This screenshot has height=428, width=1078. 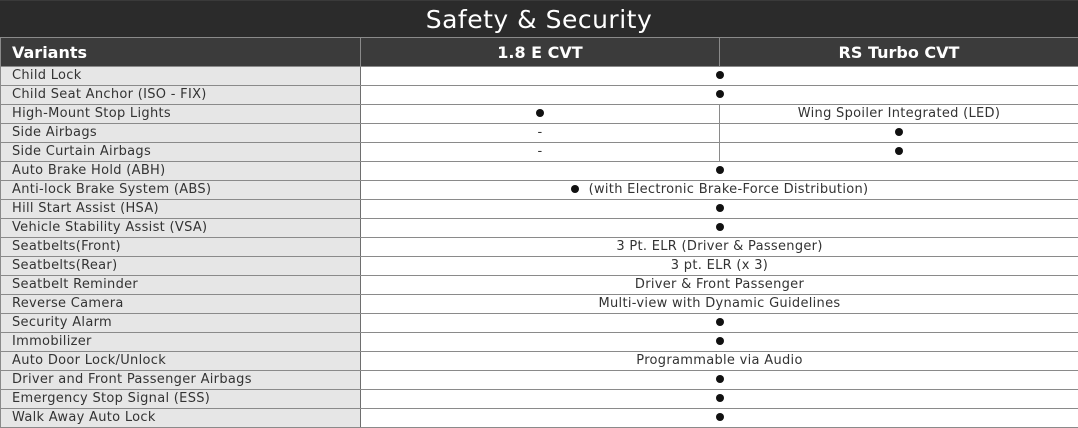 I want to click on table-row: Driver and Front Passenger Airbags, so click(x=539, y=380).